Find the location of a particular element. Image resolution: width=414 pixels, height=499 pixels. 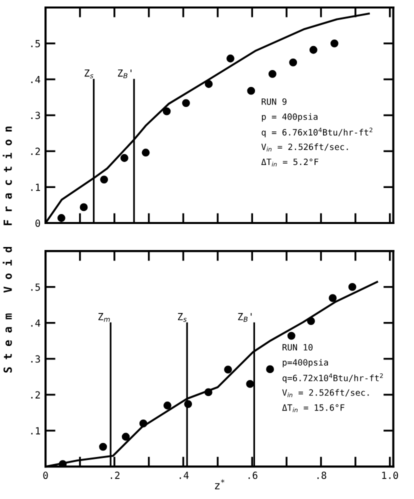

annotation: RUN 9 is located at coordinates (274, 101).